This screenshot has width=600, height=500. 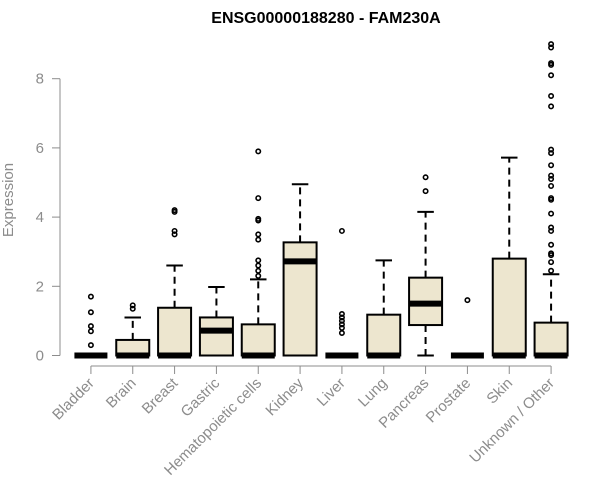 I want to click on y-axis: 0 2 4 6 8, so click(x=48, y=218).